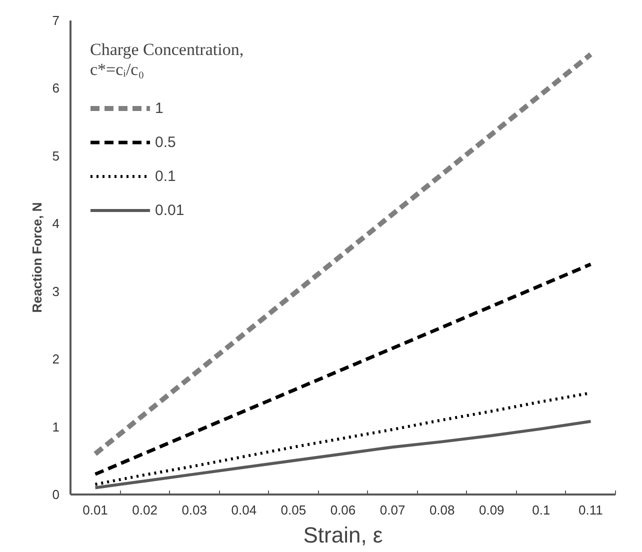 This screenshot has height=552, width=642. What do you see at coordinates (393, 510) in the screenshot?
I see `x-tick-label: 0.07` at bounding box center [393, 510].